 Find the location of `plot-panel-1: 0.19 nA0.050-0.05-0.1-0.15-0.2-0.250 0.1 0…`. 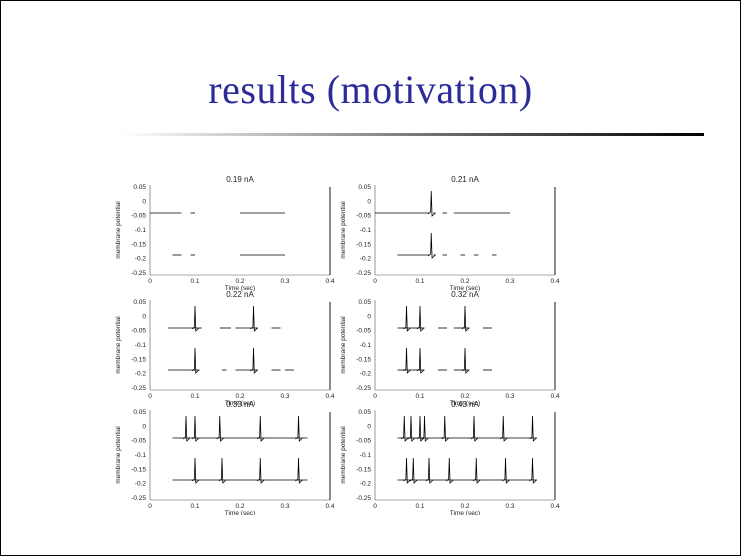

plot-panel-1: 0.19 nA0.050-0.05-0.1-0.15-0.2-0.250 0.1 0… is located at coordinates (225, 233).